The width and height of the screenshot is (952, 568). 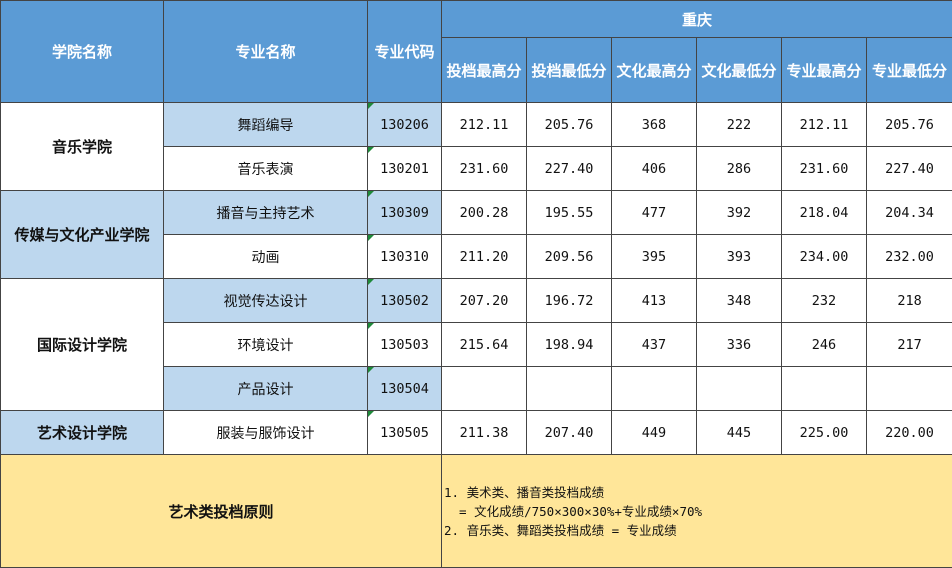 I want to click on score-cell: 393, so click(x=739, y=257).